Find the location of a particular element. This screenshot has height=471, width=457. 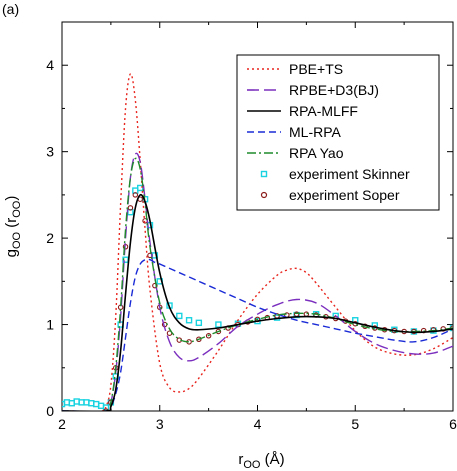

legend-label: experiment Soper is located at coordinates (344, 195).